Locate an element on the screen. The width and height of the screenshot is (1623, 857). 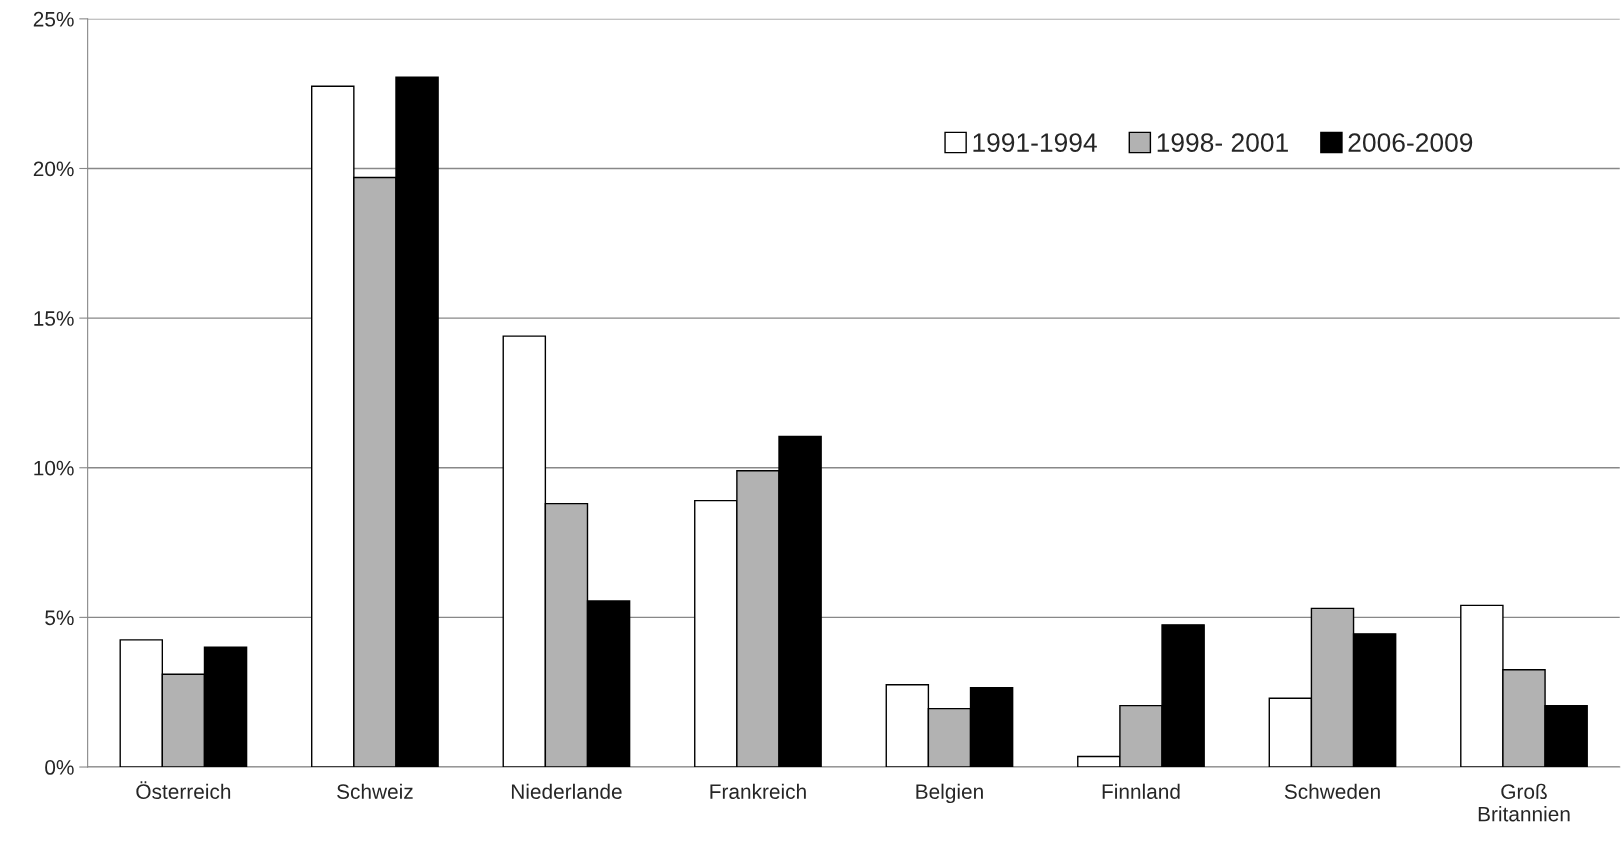
y-tick-label: 20% is located at coordinates (53, 169).